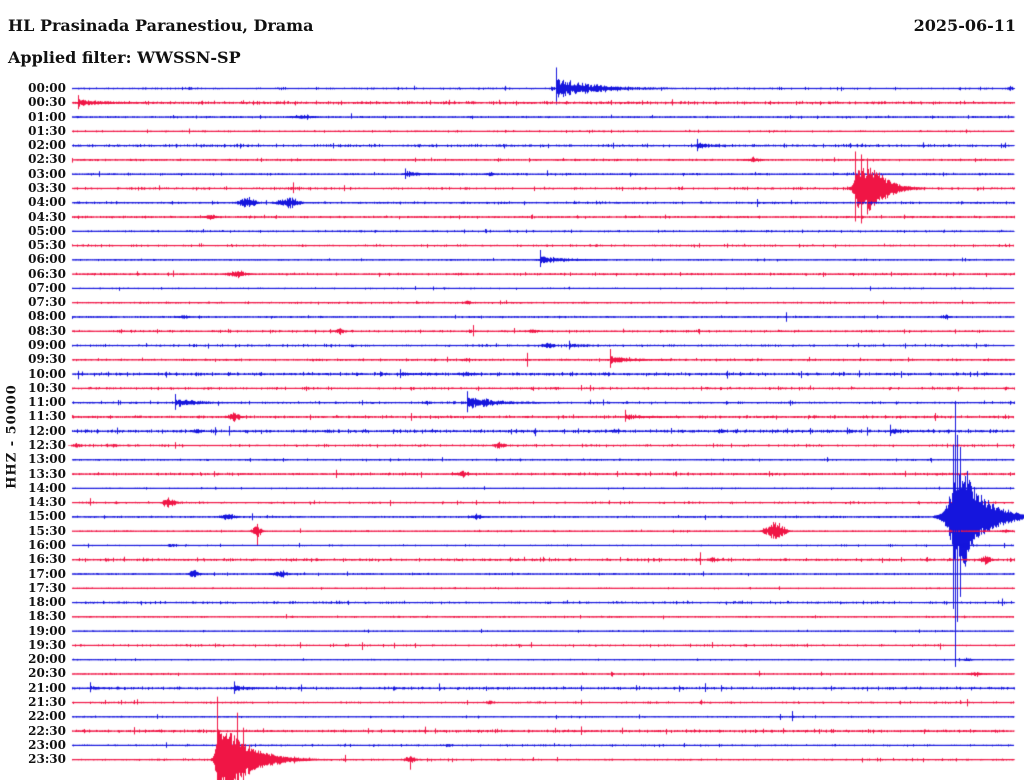  I want to click on time-label: 03:30, so click(47, 187).